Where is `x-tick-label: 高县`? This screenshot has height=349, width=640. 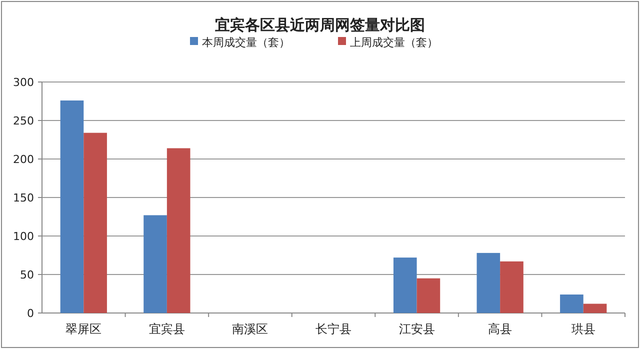
x-tick-label: 高县 is located at coordinates (500, 329).